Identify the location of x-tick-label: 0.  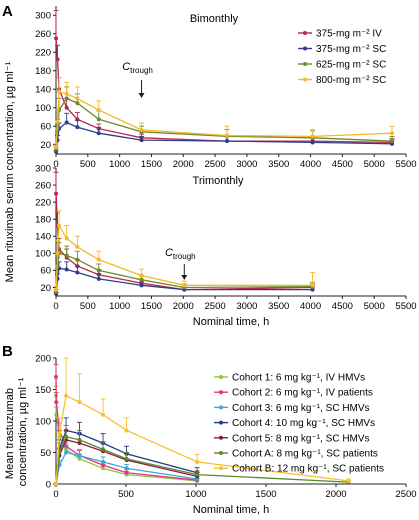
(55, 164).